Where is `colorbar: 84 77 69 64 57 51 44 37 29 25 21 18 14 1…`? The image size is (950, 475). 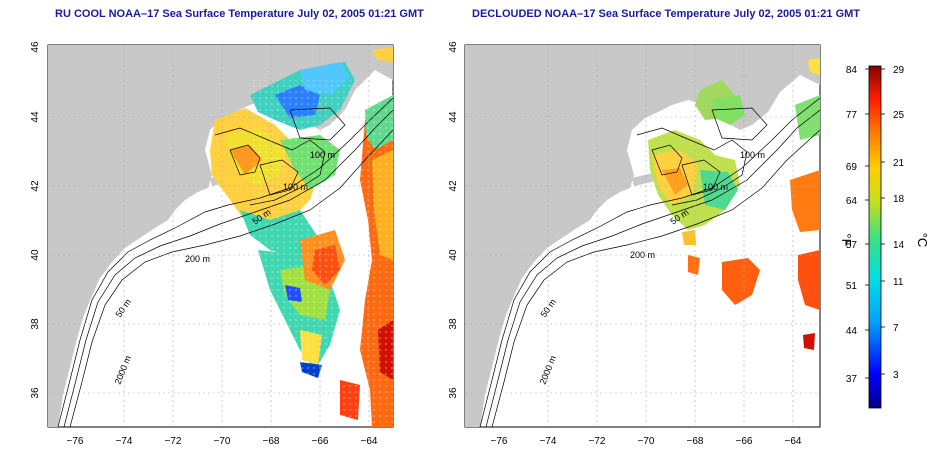
colorbar: 84 77 69 64 57 51 44 37 29 25 21 18 14 1… is located at coordinates (884, 237).